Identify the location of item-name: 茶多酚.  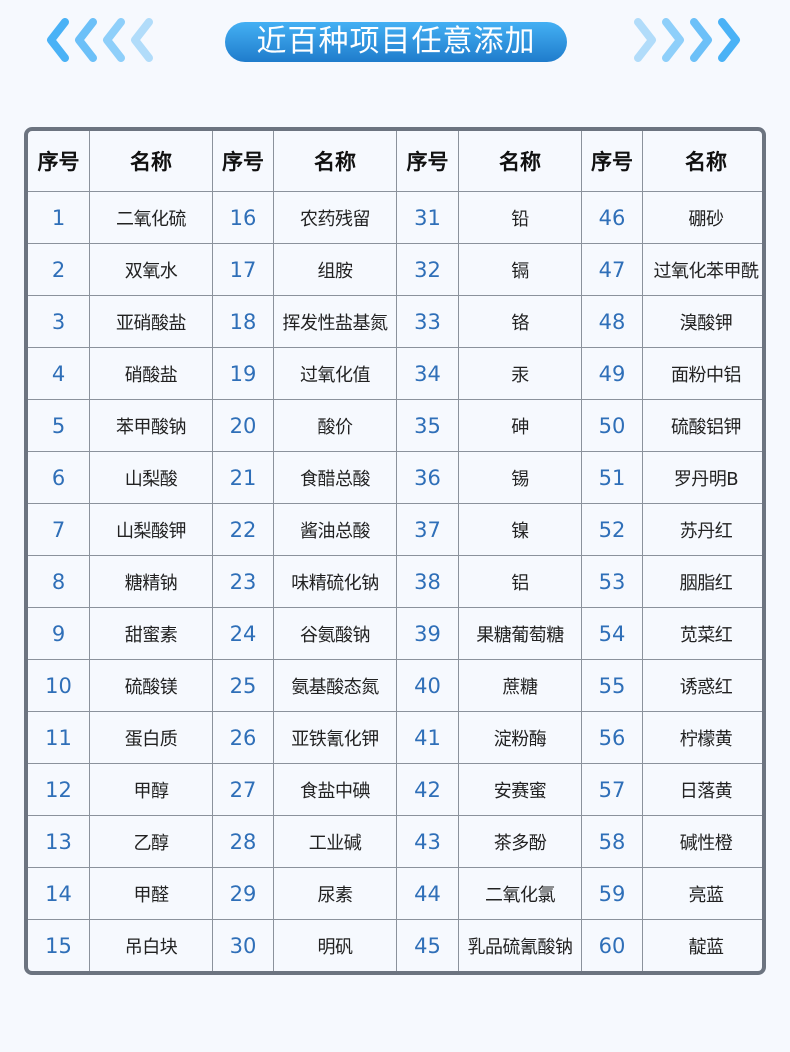
(520, 841).